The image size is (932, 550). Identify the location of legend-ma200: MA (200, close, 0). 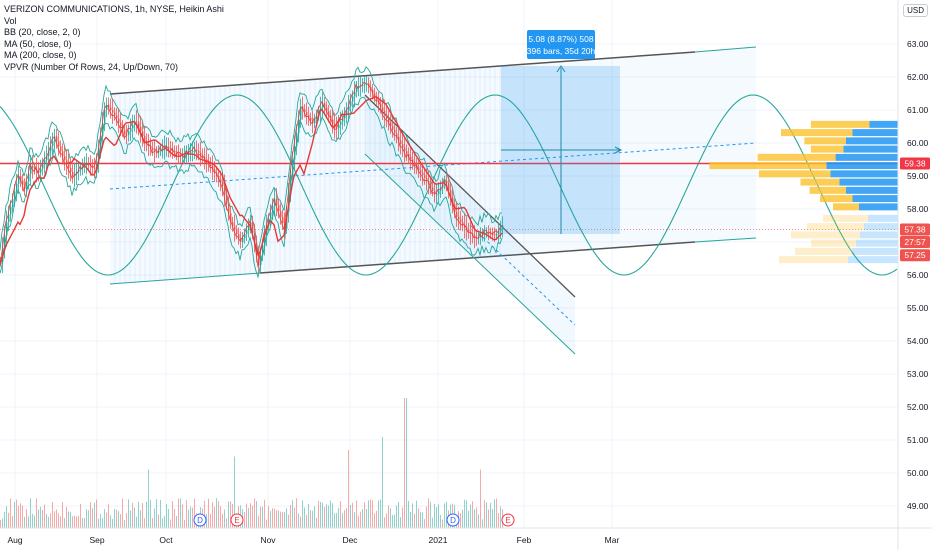
(40, 55).